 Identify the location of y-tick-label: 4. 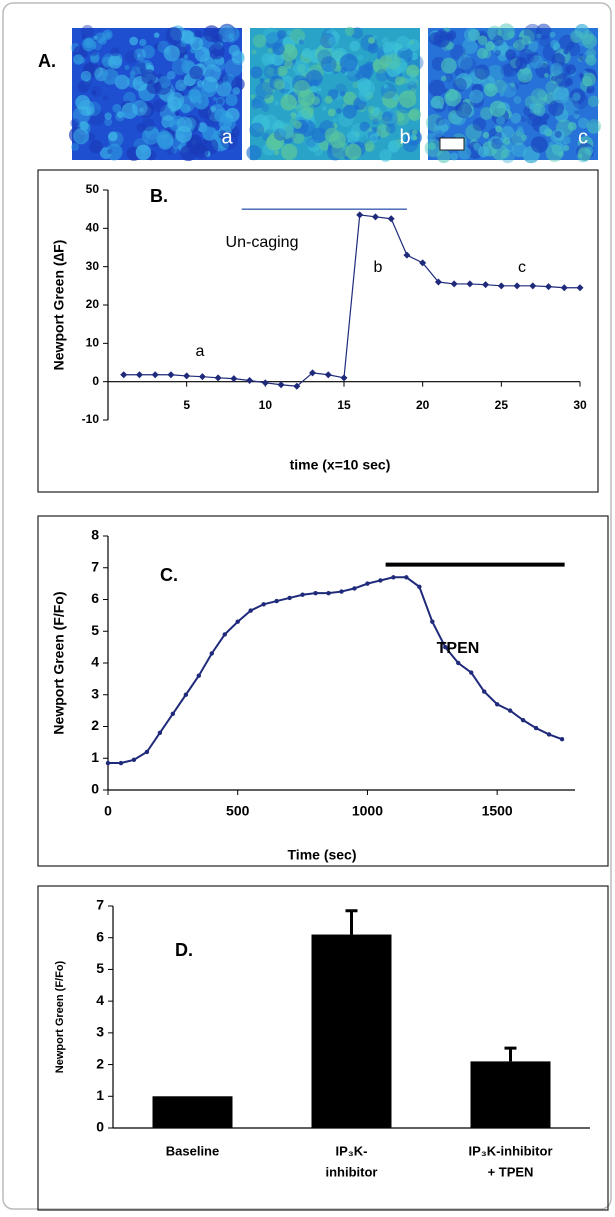
(95, 662).